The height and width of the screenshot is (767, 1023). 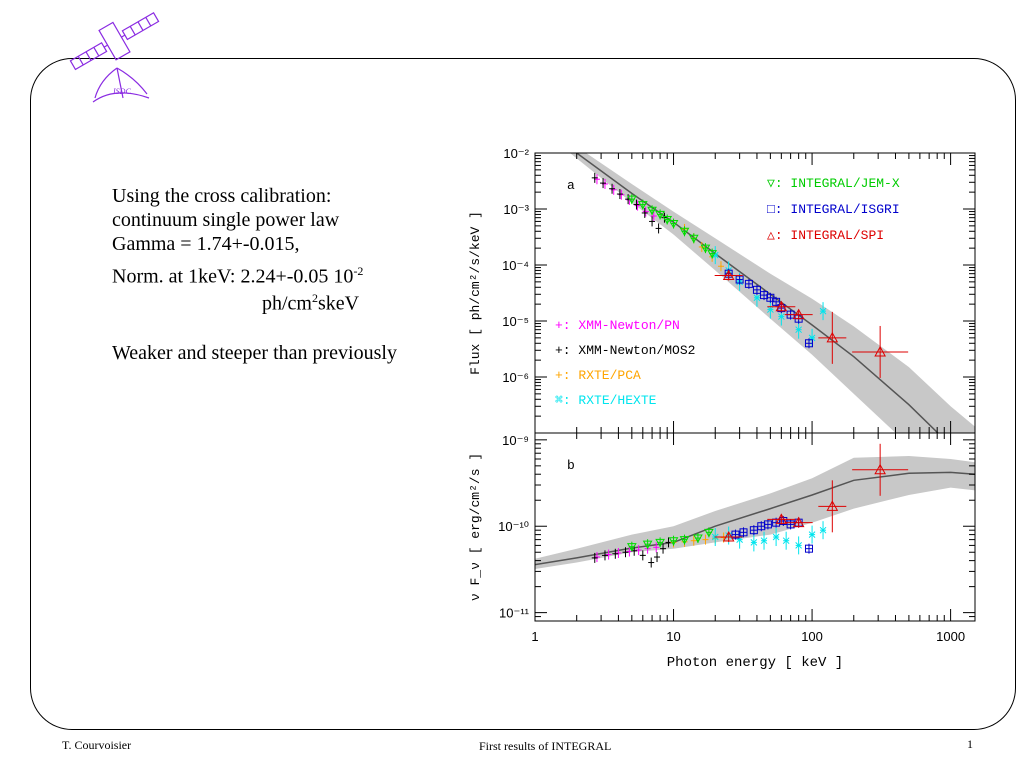 I want to click on series-integral-spi-b, so click(x=811, y=493).